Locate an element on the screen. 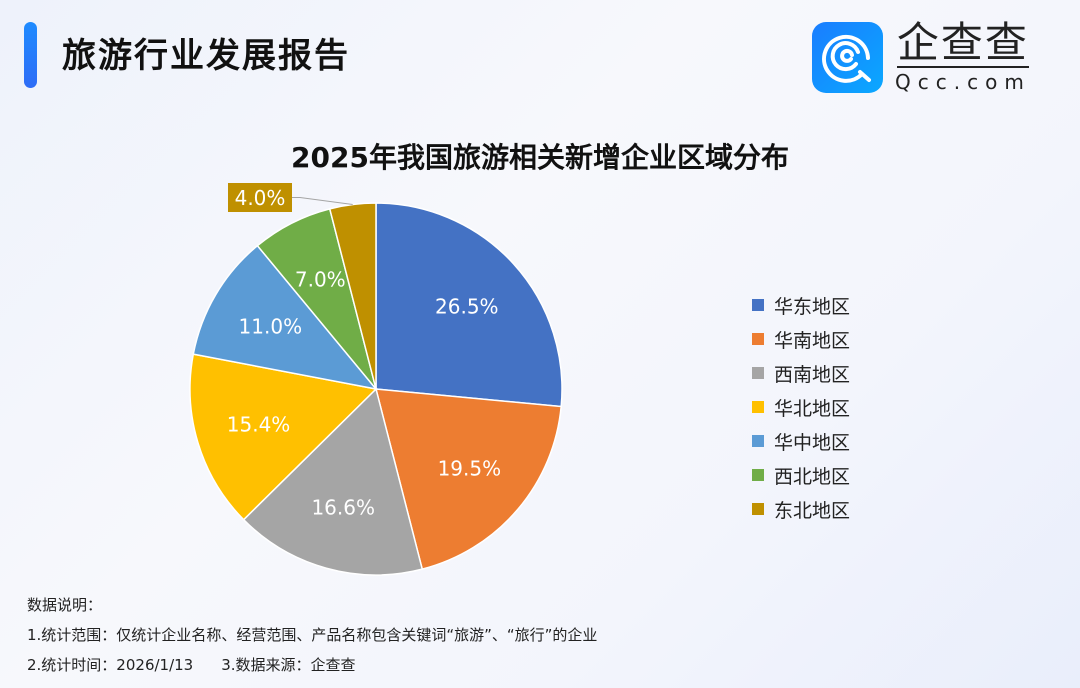 The height and width of the screenshot is (688, 1080). legend-item-5: 西北地区 is located at coordinates (801, 475).